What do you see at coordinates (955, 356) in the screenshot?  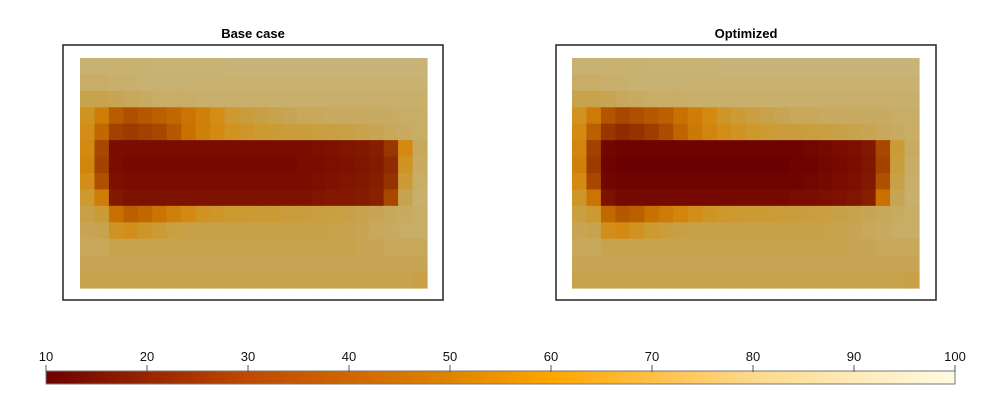 I see `colorbar-tick-label: 100` at bounding box center [955, 356].